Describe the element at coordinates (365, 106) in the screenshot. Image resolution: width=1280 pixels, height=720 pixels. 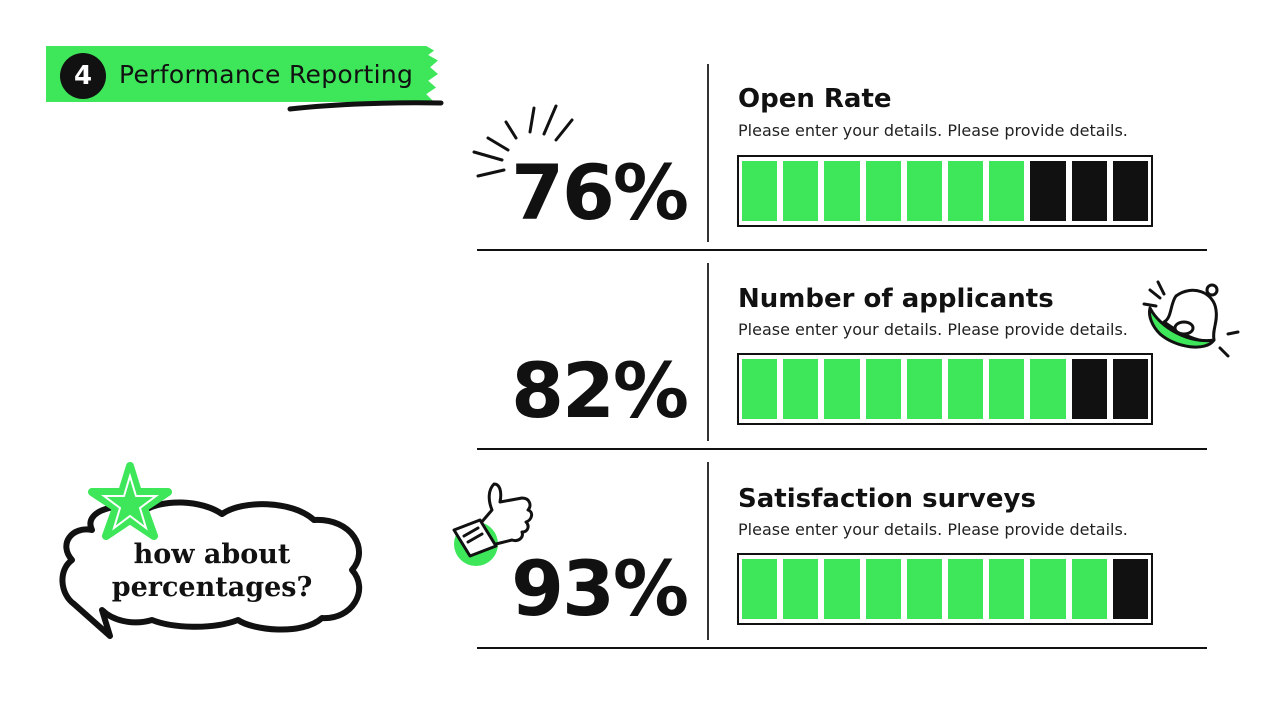
I see `tag-underline-stroke` at that location.